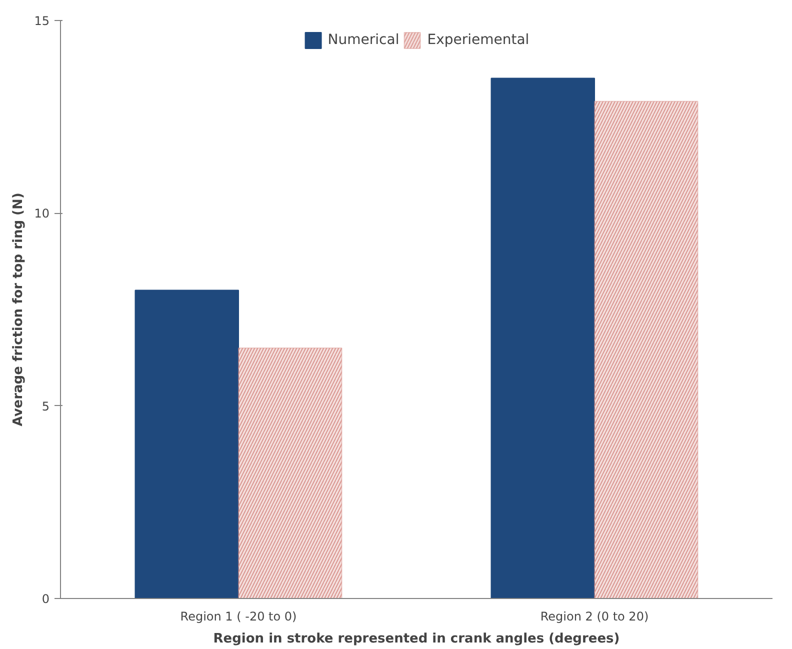  Describe the element at coordinates (18, 309) in the screenshot. I see `y-axis-title: Average friction for top ring (N)` at that location.